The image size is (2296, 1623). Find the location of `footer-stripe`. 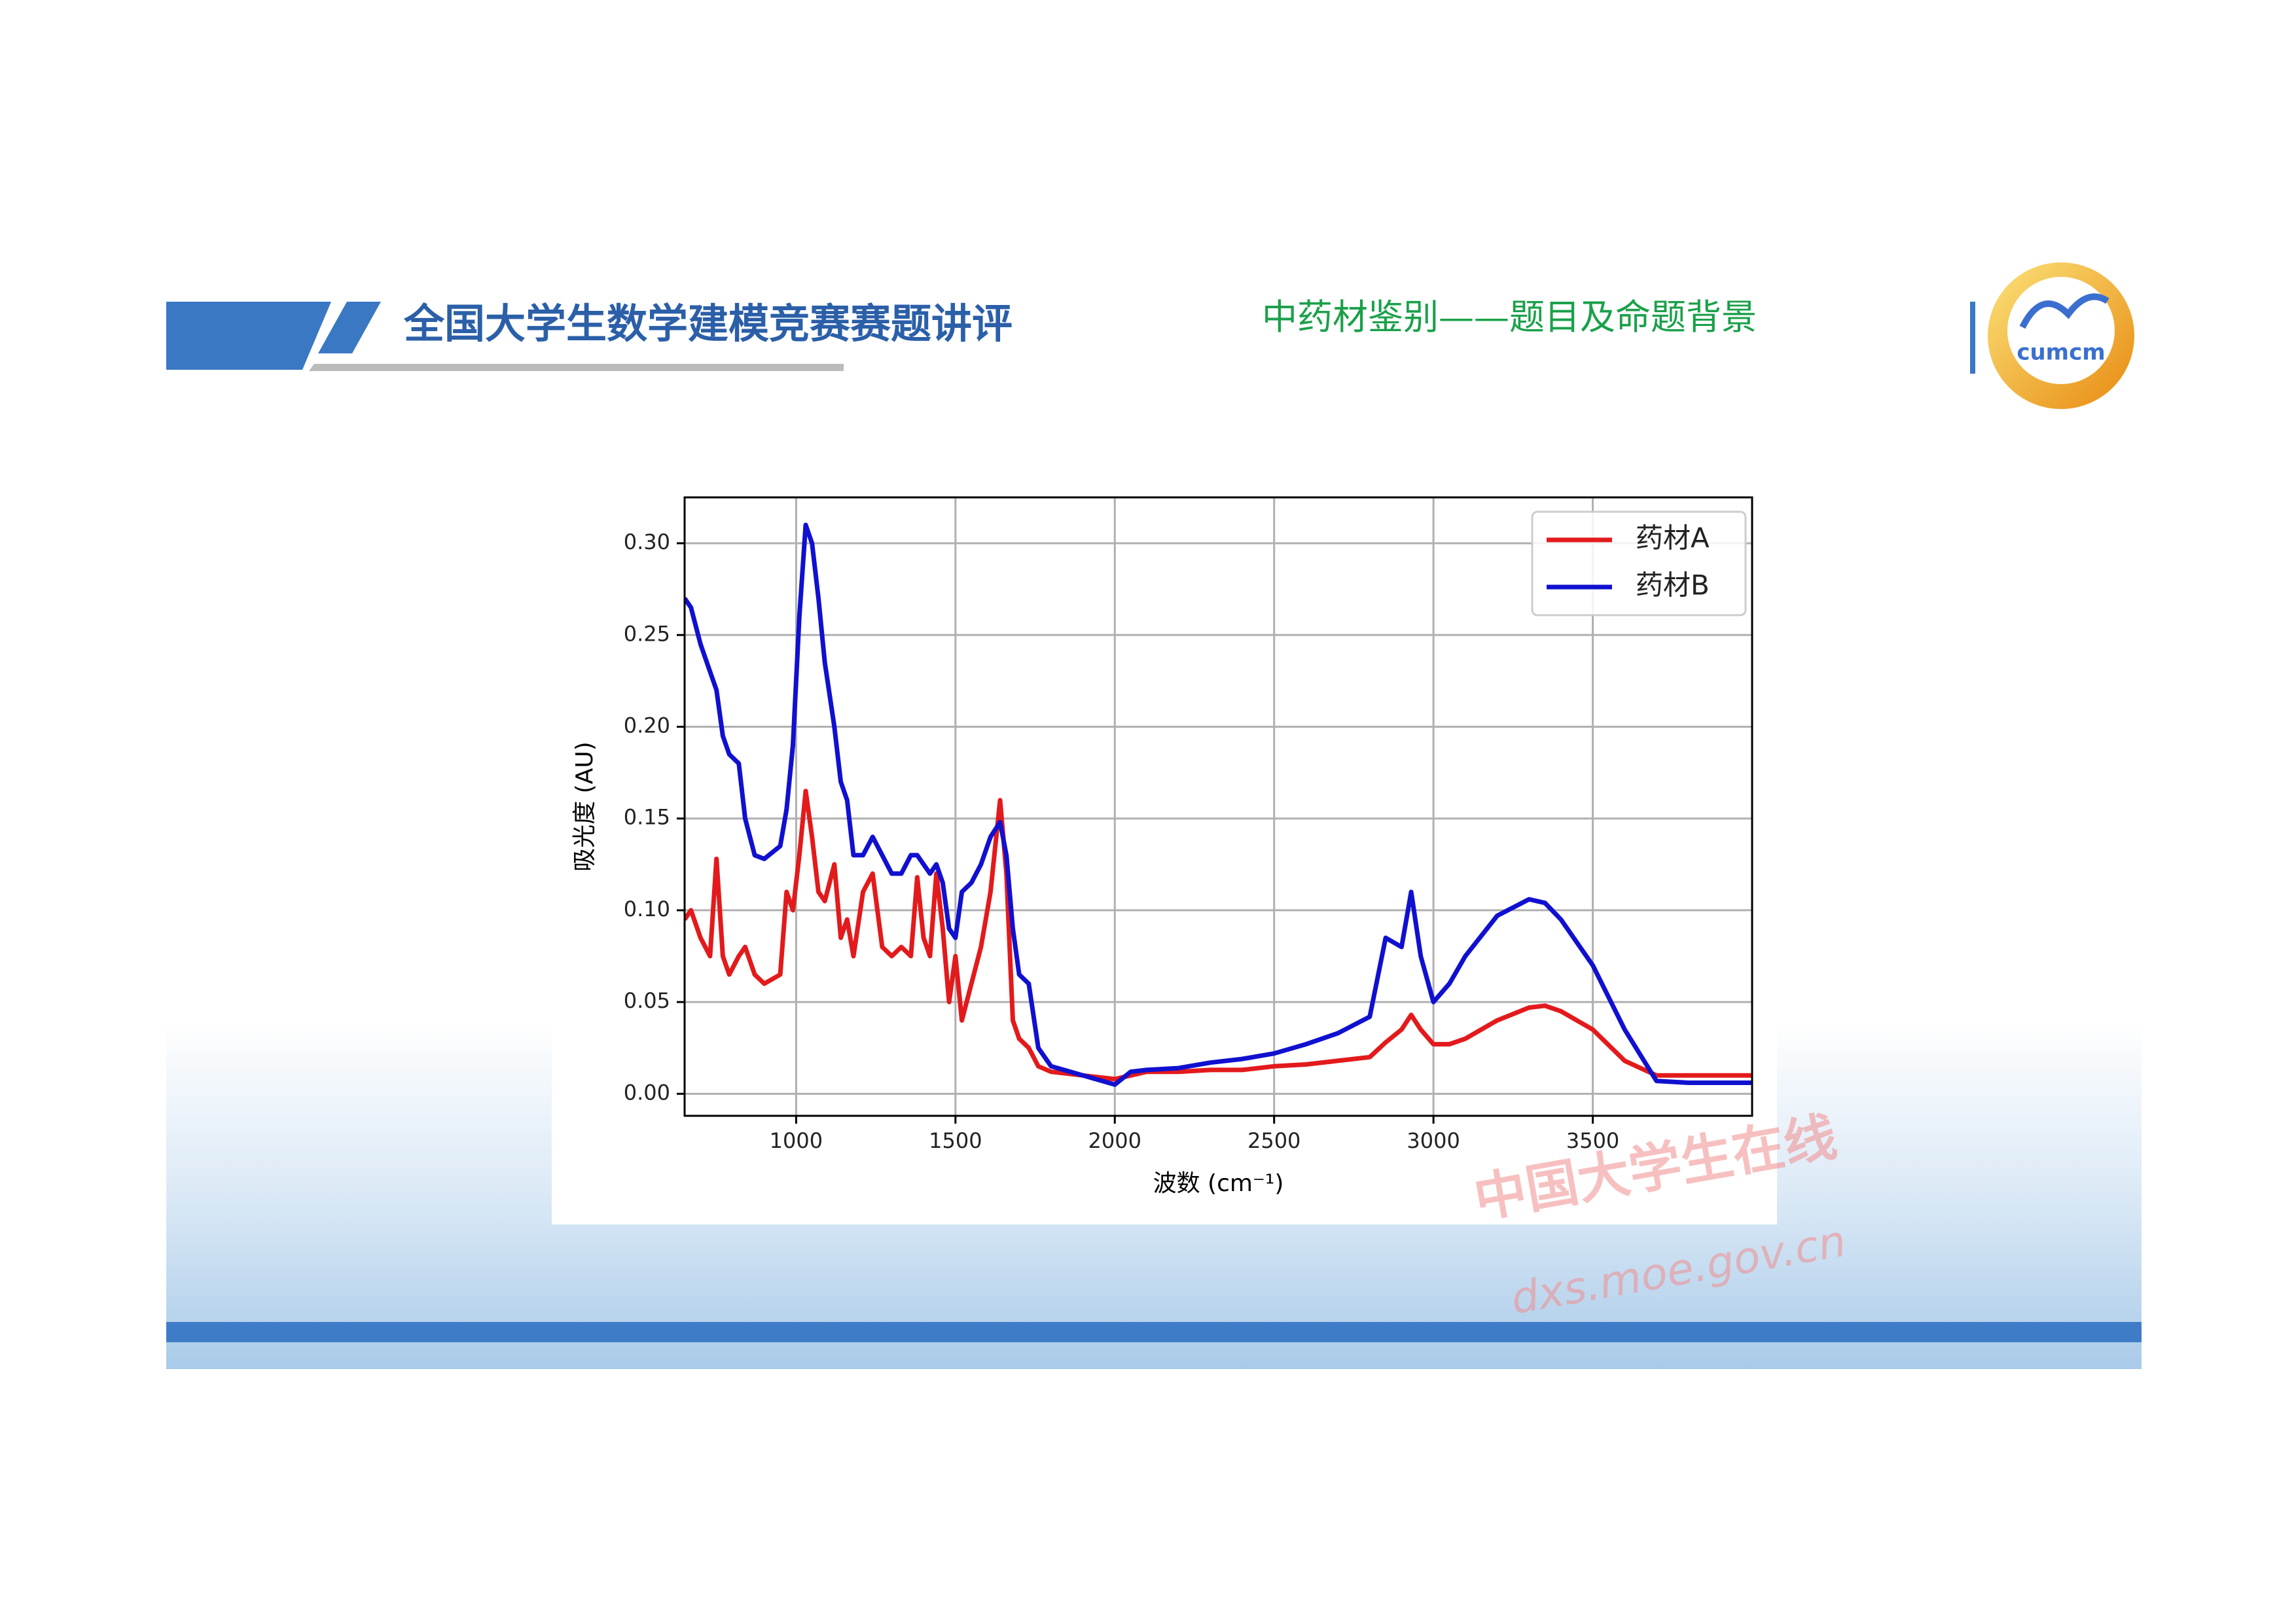

footer-stripe is located at coordinates (1154, 1332).